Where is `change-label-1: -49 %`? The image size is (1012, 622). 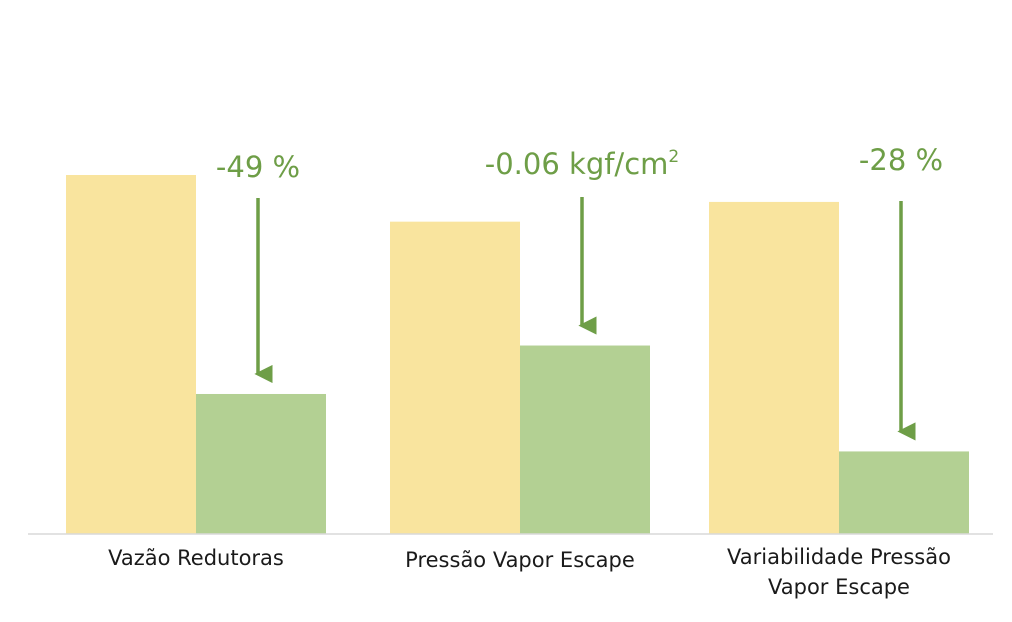 change-label-1: -49 % is located at coordinates (258, 167).